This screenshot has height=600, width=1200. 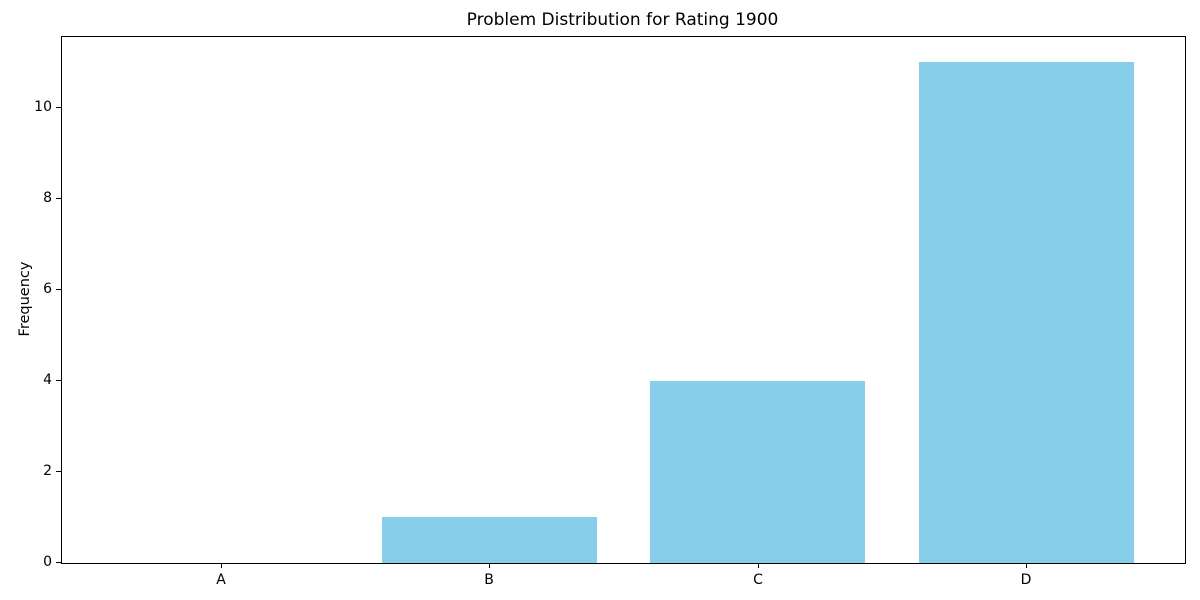 I want to click on x-tick-label-D: D, so click(x=1026, y=580).